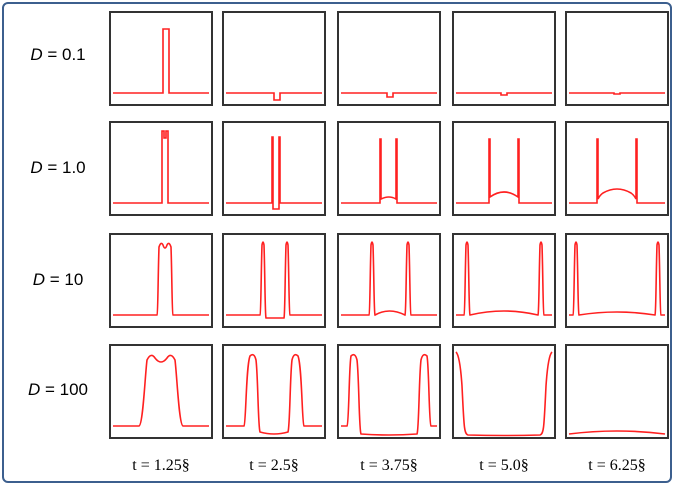 This screenshot has height=489, width=678. What do you see at coordinates (64, 389) in the screenshot?
I see `row-value: = 100` at bounding box center [64, 389].